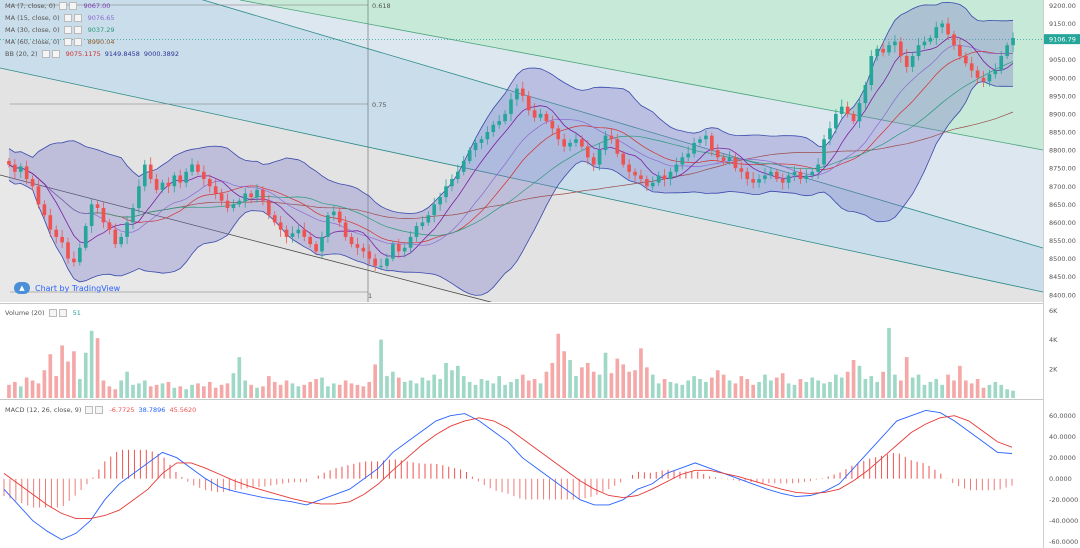 The width and height of the screenshot is (1080, 548). I want to click on tradingview-branding: ▲ Chart by TradingView, so click(67, 288).